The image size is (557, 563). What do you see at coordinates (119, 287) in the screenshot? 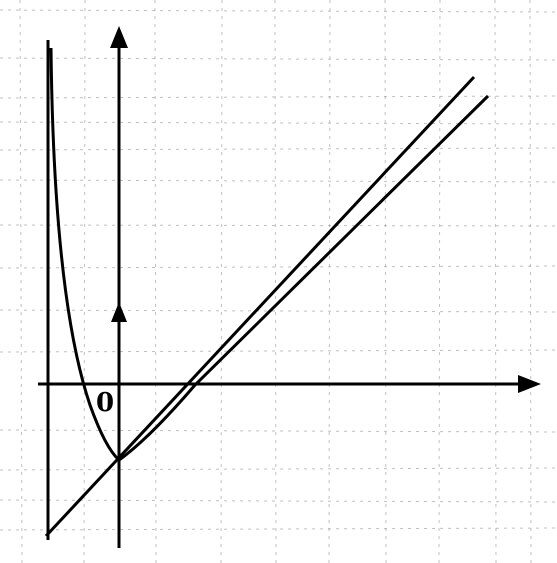
I see `y-axis` at bounding box center [119, 287].